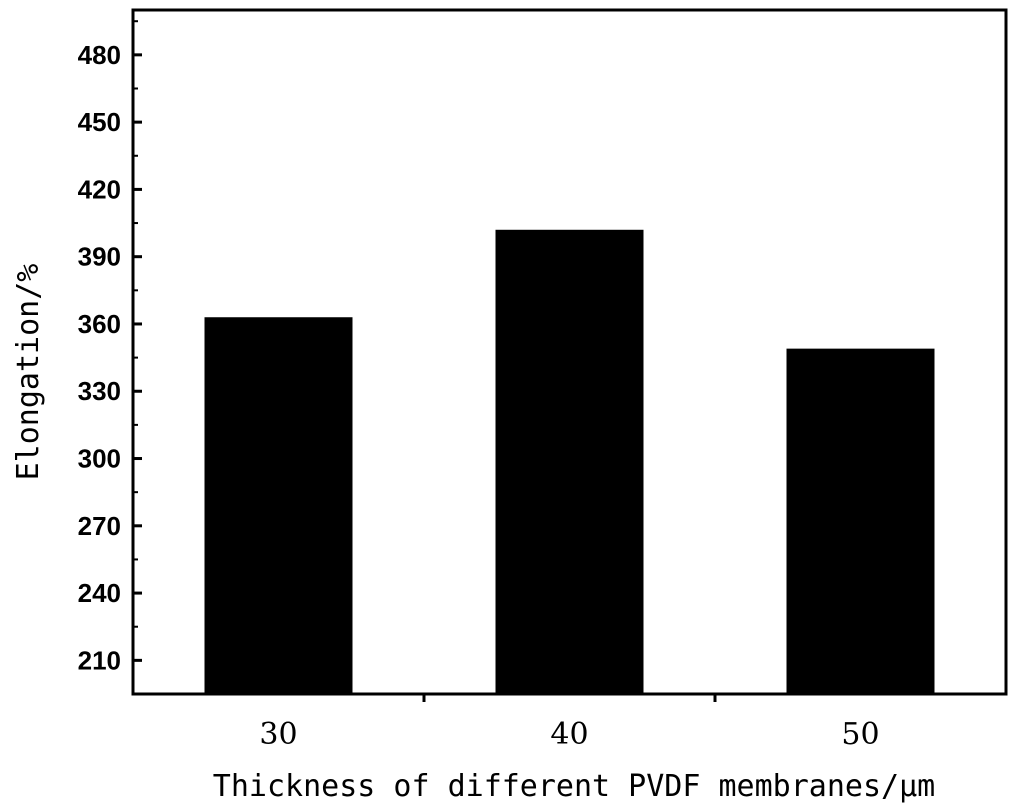  I want to click on x-tick-label-40: 40, so click(569, 734).